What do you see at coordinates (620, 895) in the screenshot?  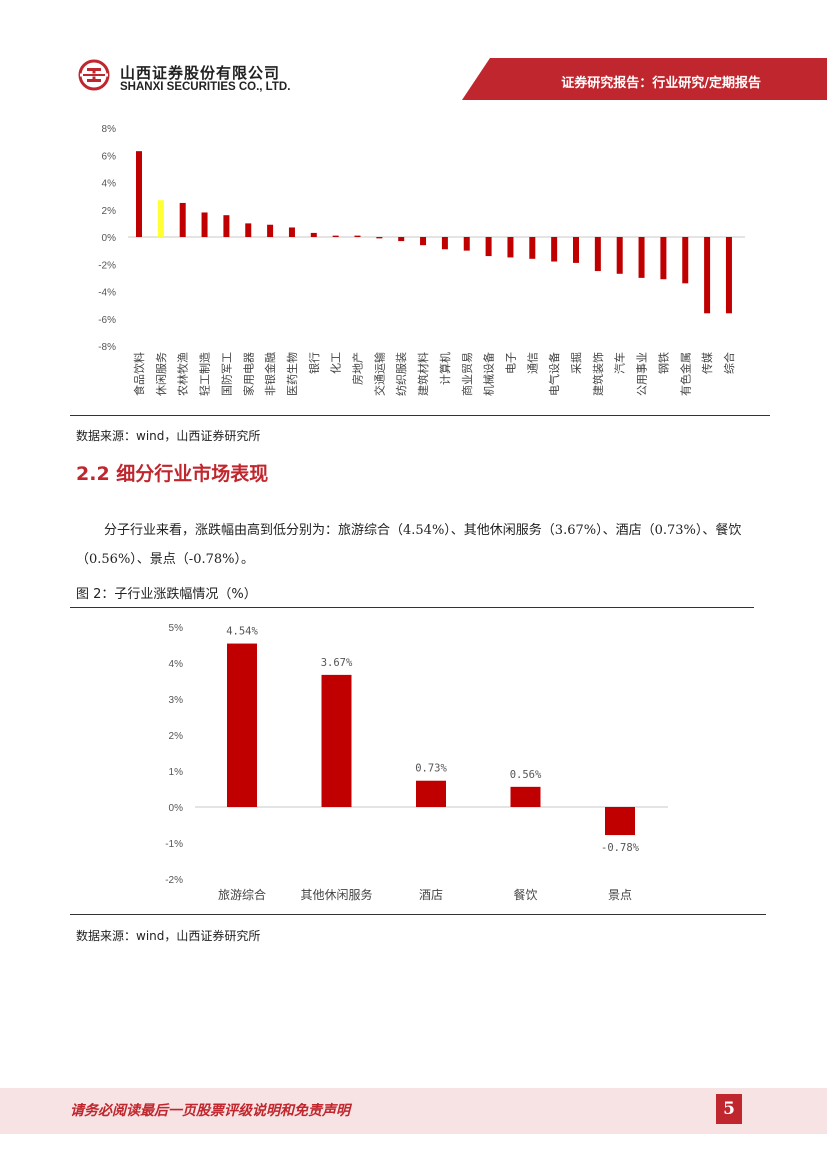 I see `x-tick-label: 景点` at bounding box center [620, 895].